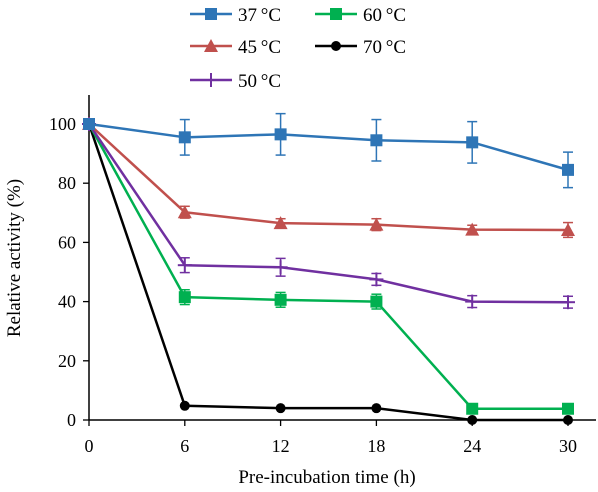  Describe the element at coordinates (376, 446) in the screenshot. I see `x-tick-label: 18` at that location.